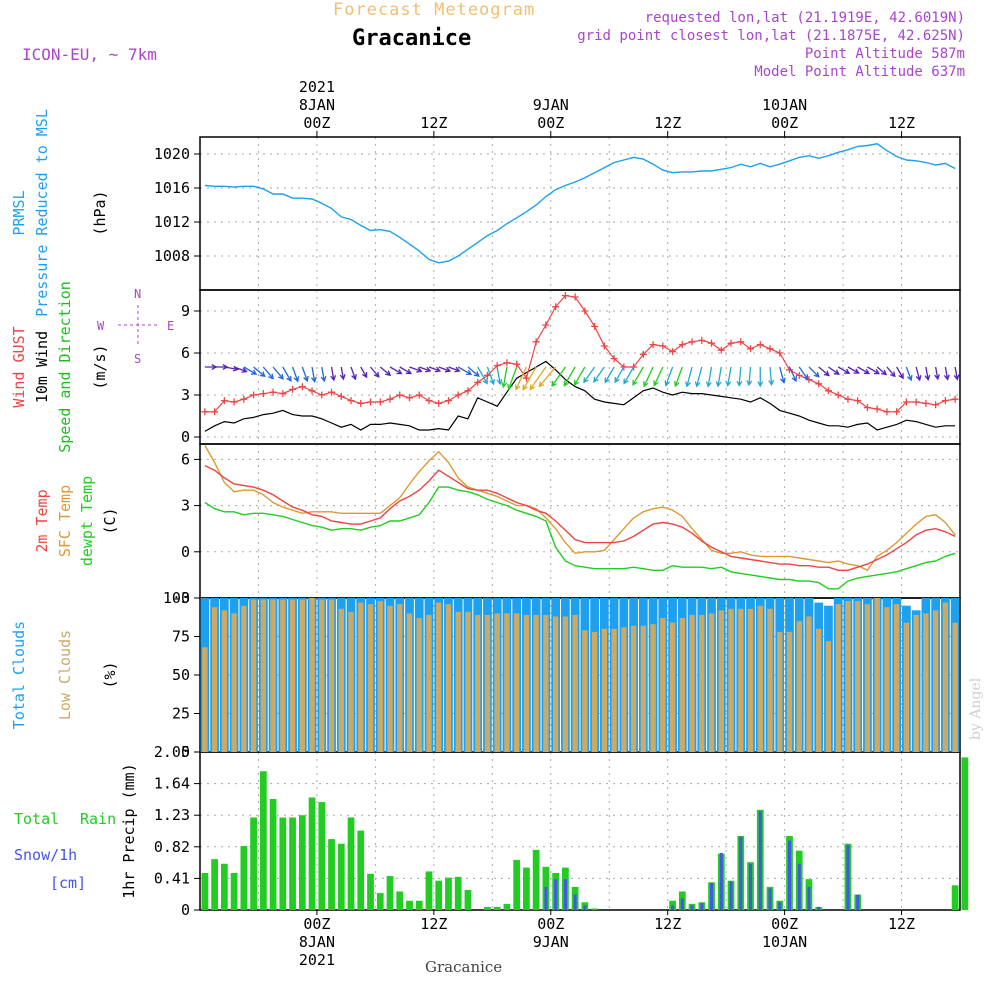 This screenshot has height=1000, width=1000. Describe the element at coordinates (137, 359) in the screenshot. I see `compass-south: S` at that location.